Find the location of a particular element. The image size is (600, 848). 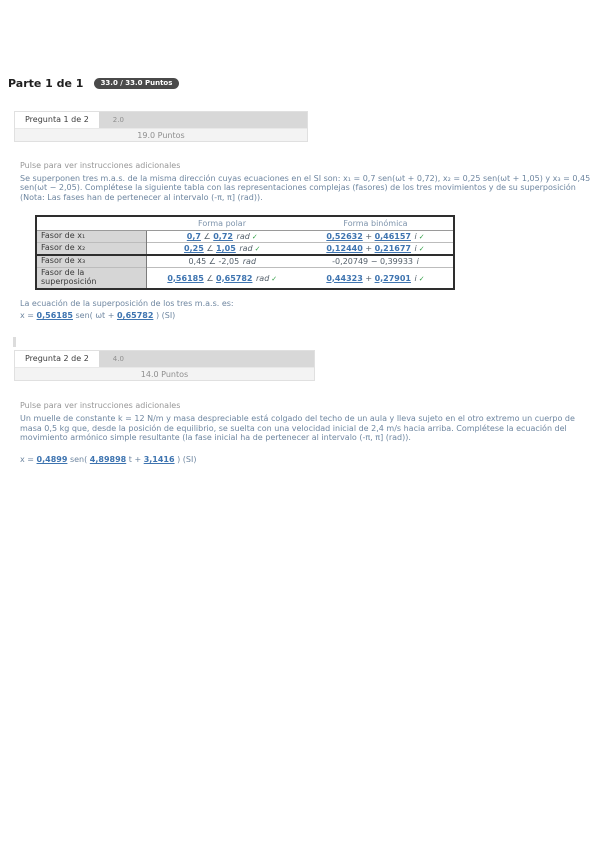

question-2-header-top: Pregunta 2 de 2 4.0 is located at coordinates (164, 359).